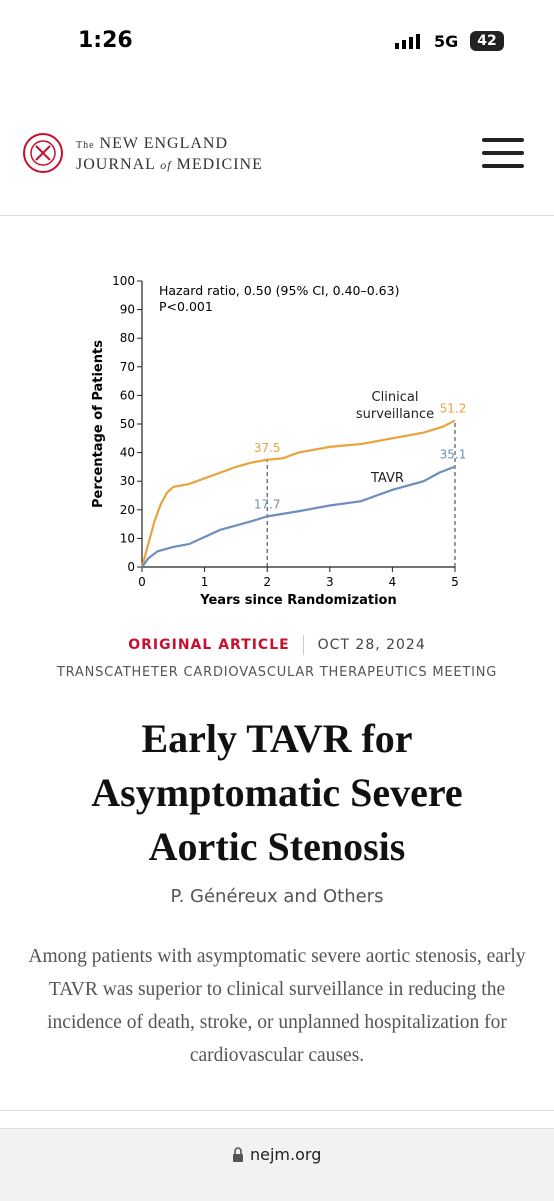 The height and width of the screenshot is (1201, 554). What do you see at coordinates (267, 582) in the screenshot?
I see `x-tick-label: 2` at bounding box center [267, 582].